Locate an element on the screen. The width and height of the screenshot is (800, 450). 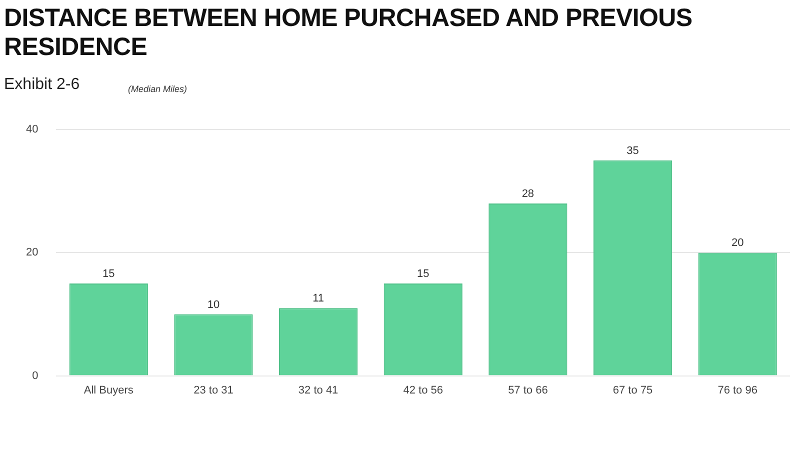
chart-title: DISTANCE BETWEEN HOME PURCHASED AND PREVIOUS RESIDENCE is located at coordinates (349, 33).